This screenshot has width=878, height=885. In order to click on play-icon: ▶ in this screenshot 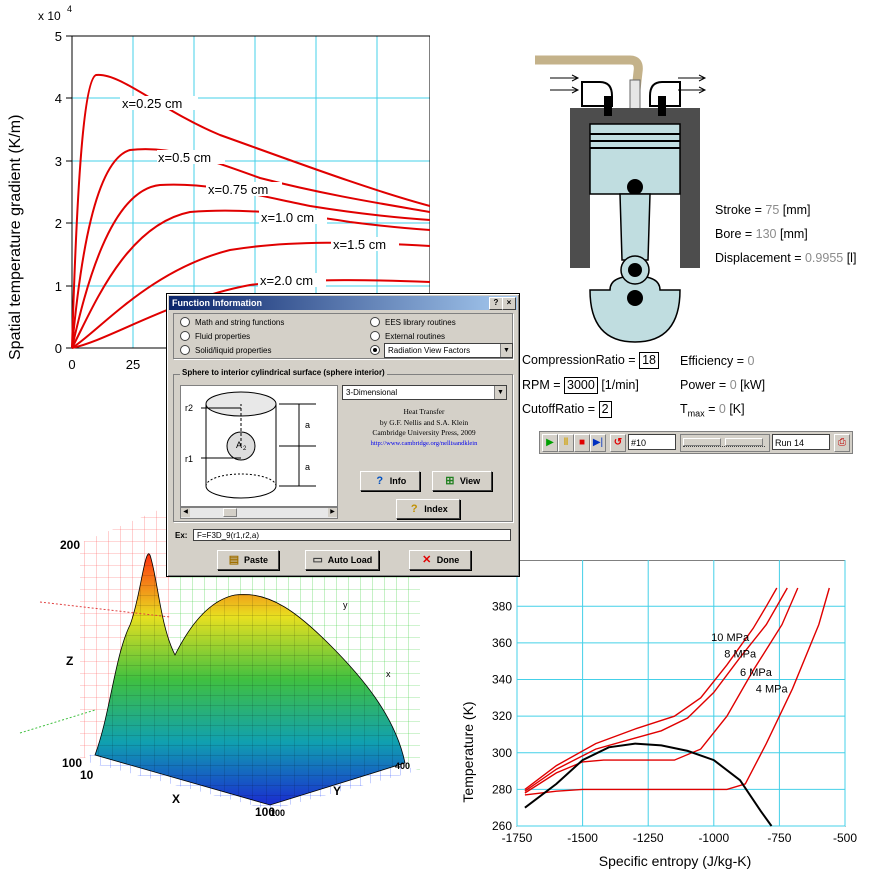, I will do `click(550, 443)`.